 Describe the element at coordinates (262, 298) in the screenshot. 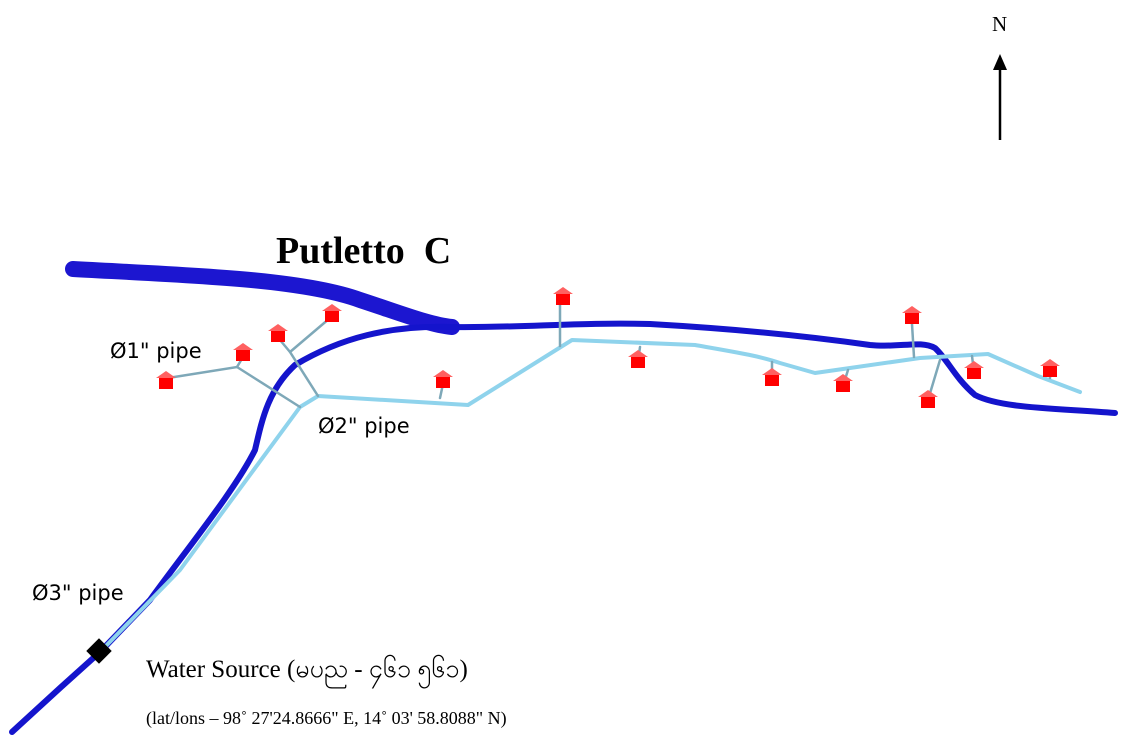

I see `stream` at that location.